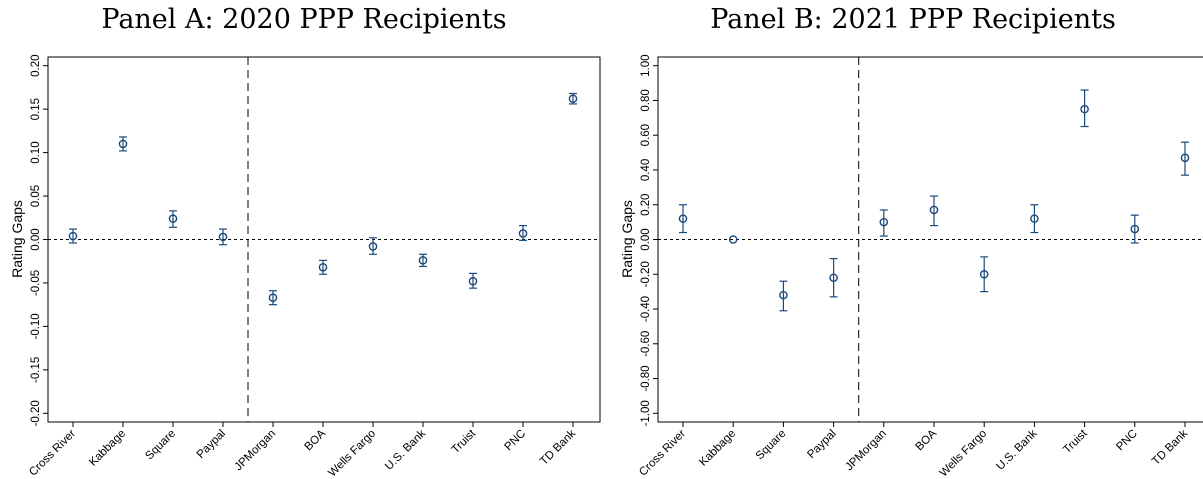 This screenshot has width=1203, height=479. Describe the element at coordinates (913, 19) in the screenshot. I see `panel-b-title: Panel B: 2021 PPP Recipients` at that location.